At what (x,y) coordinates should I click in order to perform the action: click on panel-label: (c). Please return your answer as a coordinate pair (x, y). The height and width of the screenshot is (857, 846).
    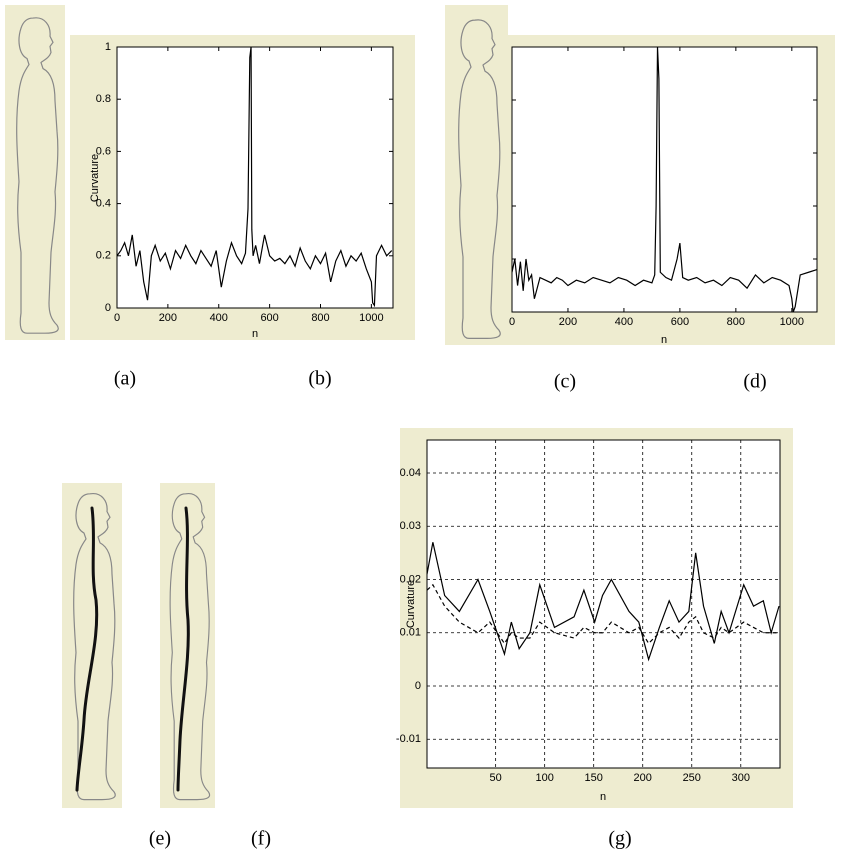
    Looking at the image, I should click on (565, 382).